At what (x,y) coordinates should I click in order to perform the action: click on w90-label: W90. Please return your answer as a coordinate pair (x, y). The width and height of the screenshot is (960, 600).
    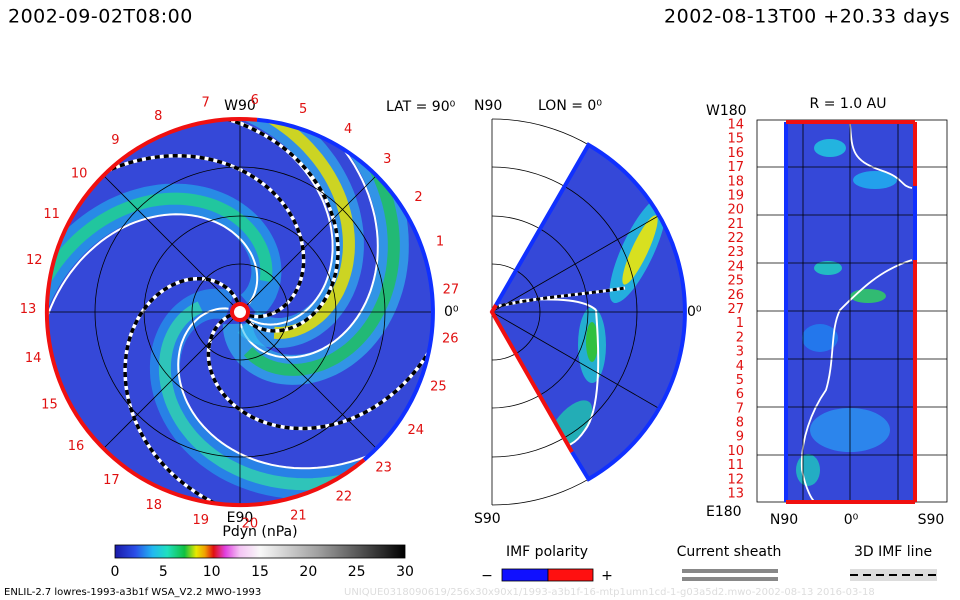
    Looking at the image, I should click on (240, 106).